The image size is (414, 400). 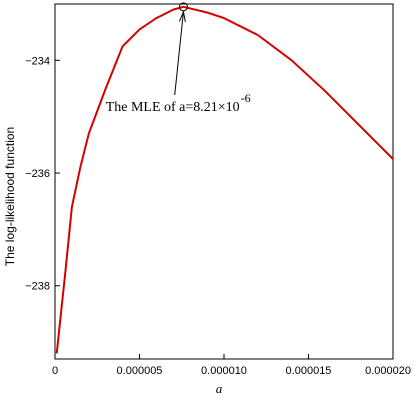 I want to click on annotation-superscript: -6, so click(x=246, y=98).